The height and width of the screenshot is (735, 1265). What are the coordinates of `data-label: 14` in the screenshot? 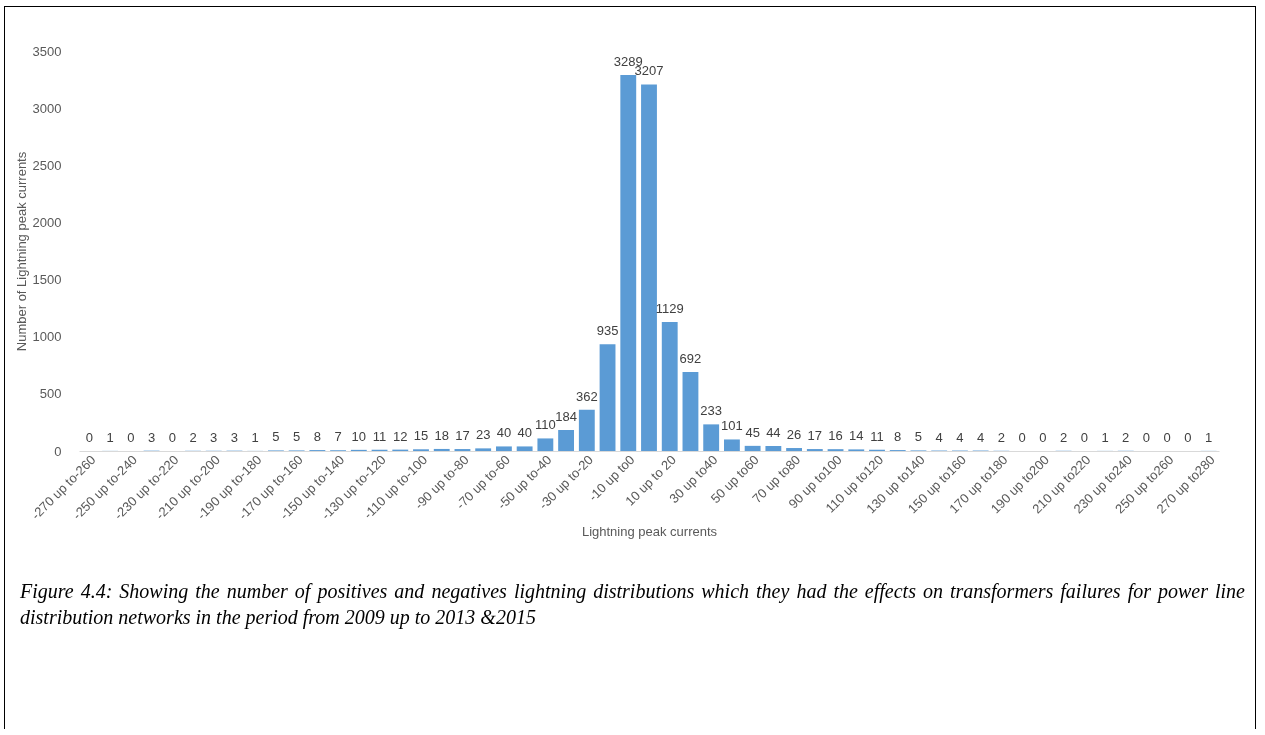 It's located at (856, 436).